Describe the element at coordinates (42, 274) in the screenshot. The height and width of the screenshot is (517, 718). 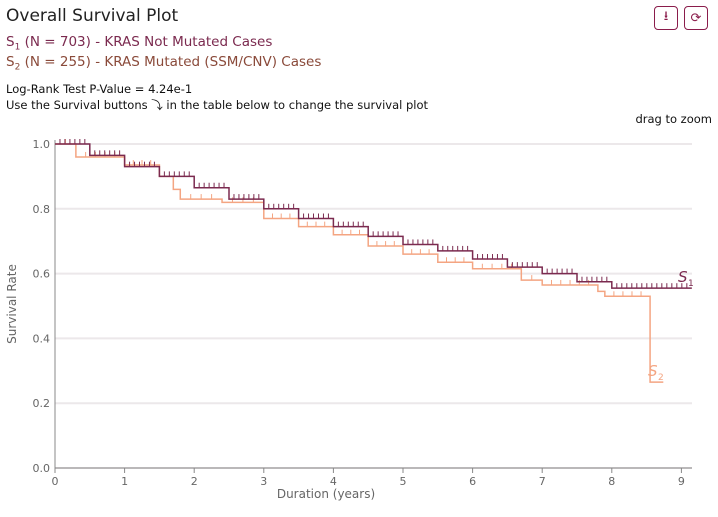
I see `y-tick-label: 0.6` at that location.